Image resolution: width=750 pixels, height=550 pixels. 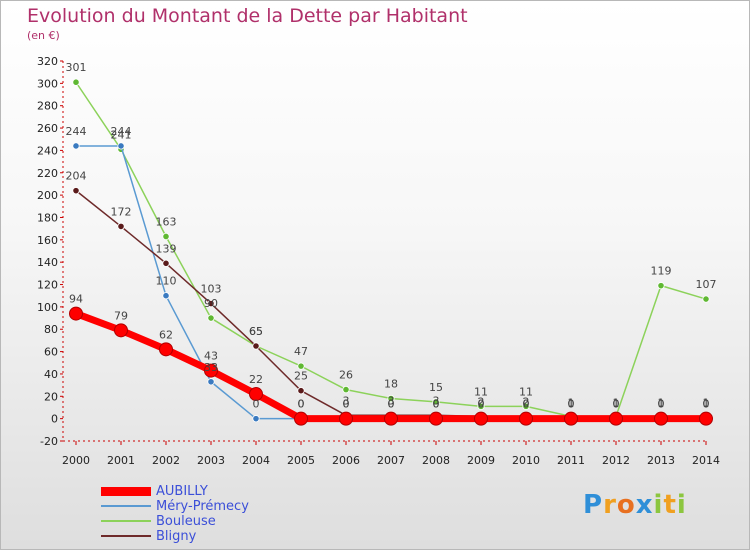 What do you see at coordinates (593, 505) in the screenshot?
I see `logo-letter: P` at bounding box center [593, 505].